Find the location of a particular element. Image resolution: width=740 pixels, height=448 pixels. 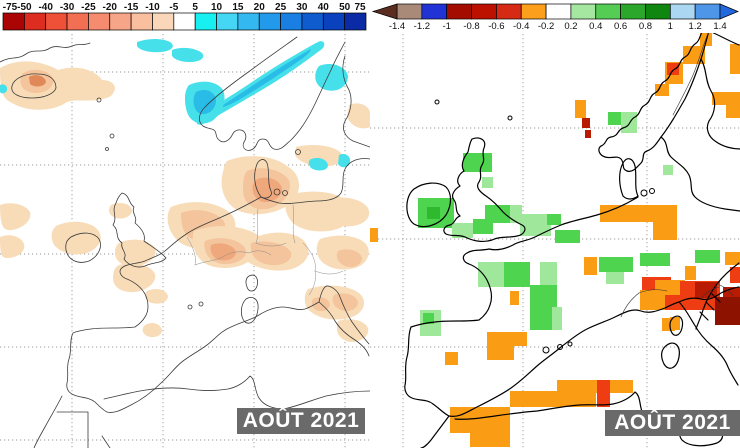

colorbar-tick-label: -15 is located at coordinates (131, 7).